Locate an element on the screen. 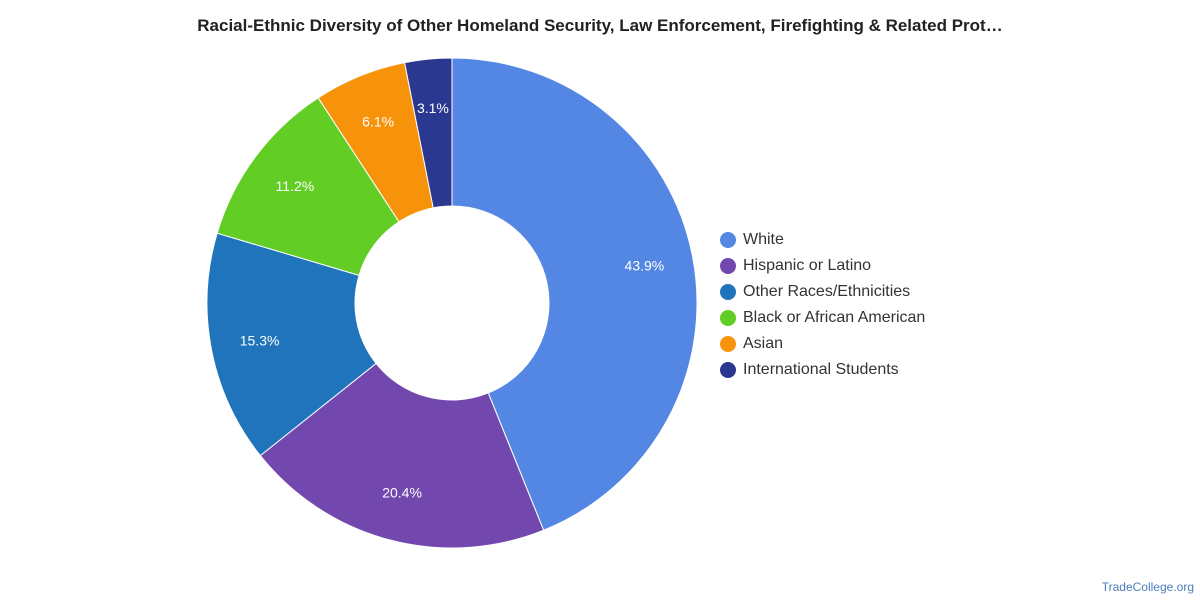 The image size is (1200, 600). legend-label: Asian is located at coordinates (763, 343).